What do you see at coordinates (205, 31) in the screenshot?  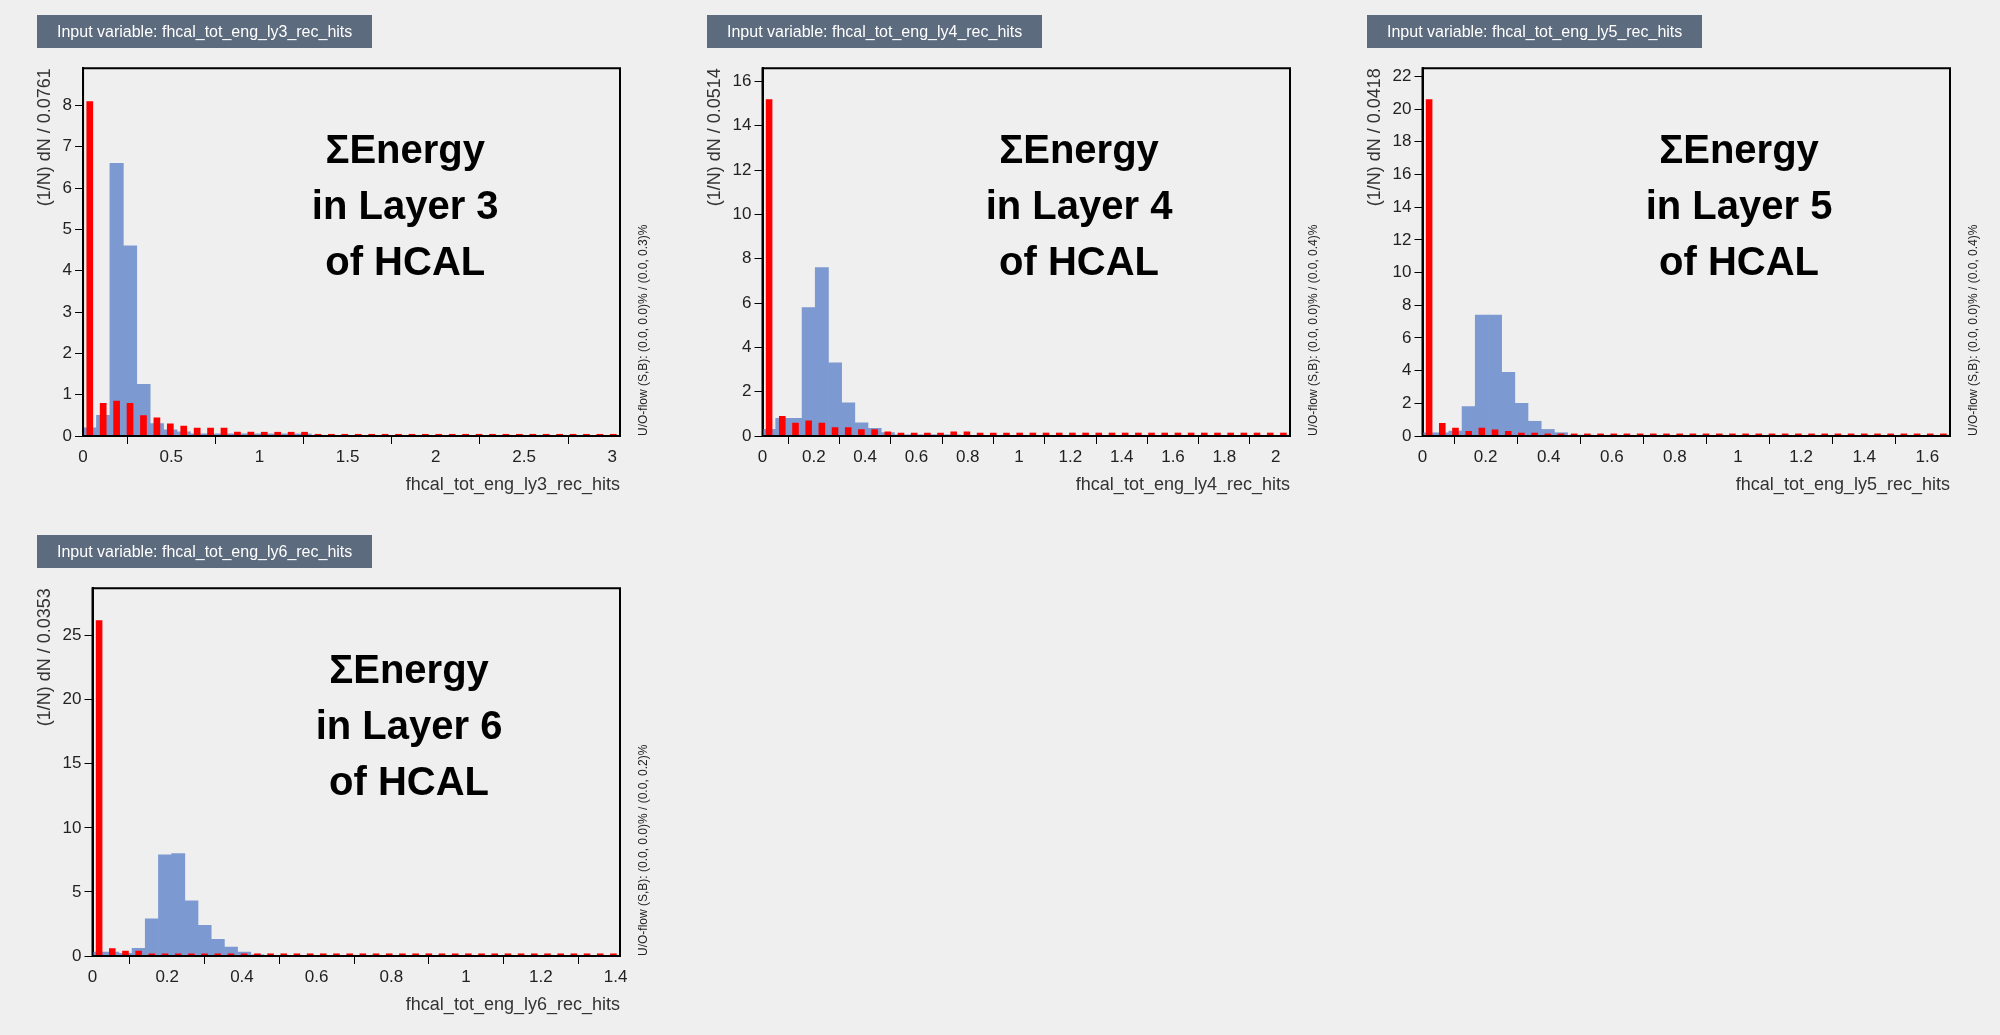 I see `chart-title: Input variable: fhcal_tot_eng_ly3_rec_hits` at bounding box center [205, 31].